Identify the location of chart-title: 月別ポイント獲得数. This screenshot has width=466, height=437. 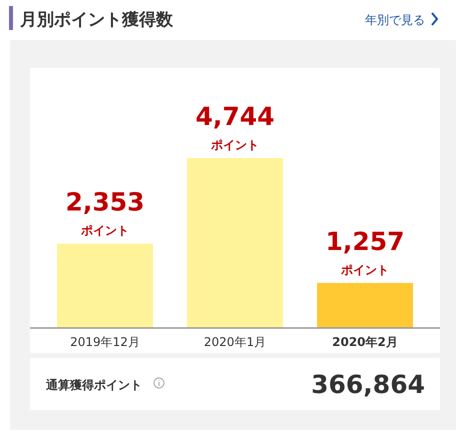
(96, 20).